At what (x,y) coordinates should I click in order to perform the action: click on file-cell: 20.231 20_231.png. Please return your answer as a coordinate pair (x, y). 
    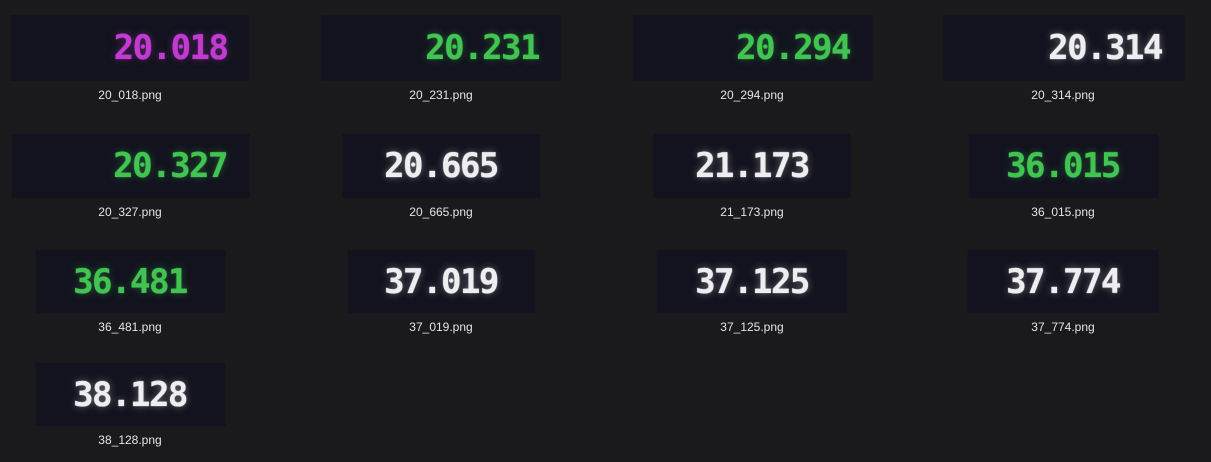
    Looking at the image, I should click on (441, 58).